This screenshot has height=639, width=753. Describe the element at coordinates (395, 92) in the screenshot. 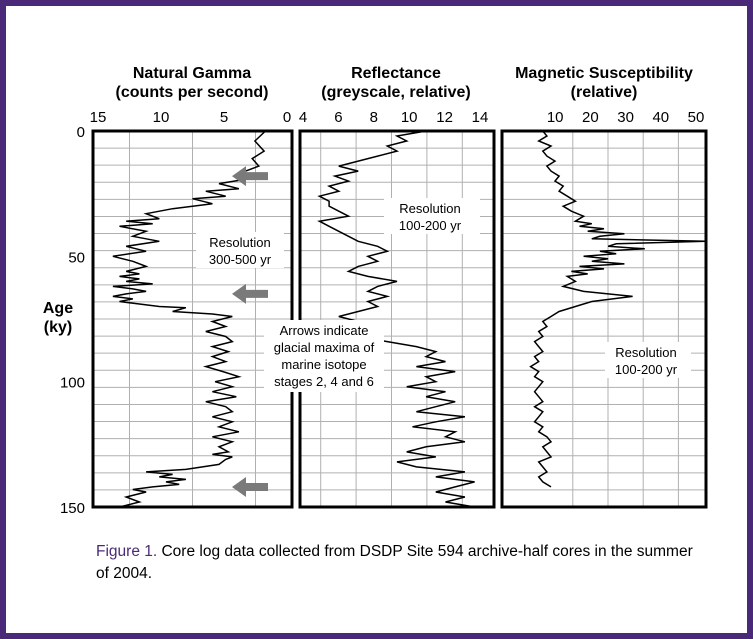

I see `panel-2-title-line2: (greyscale, relative)` at that location.